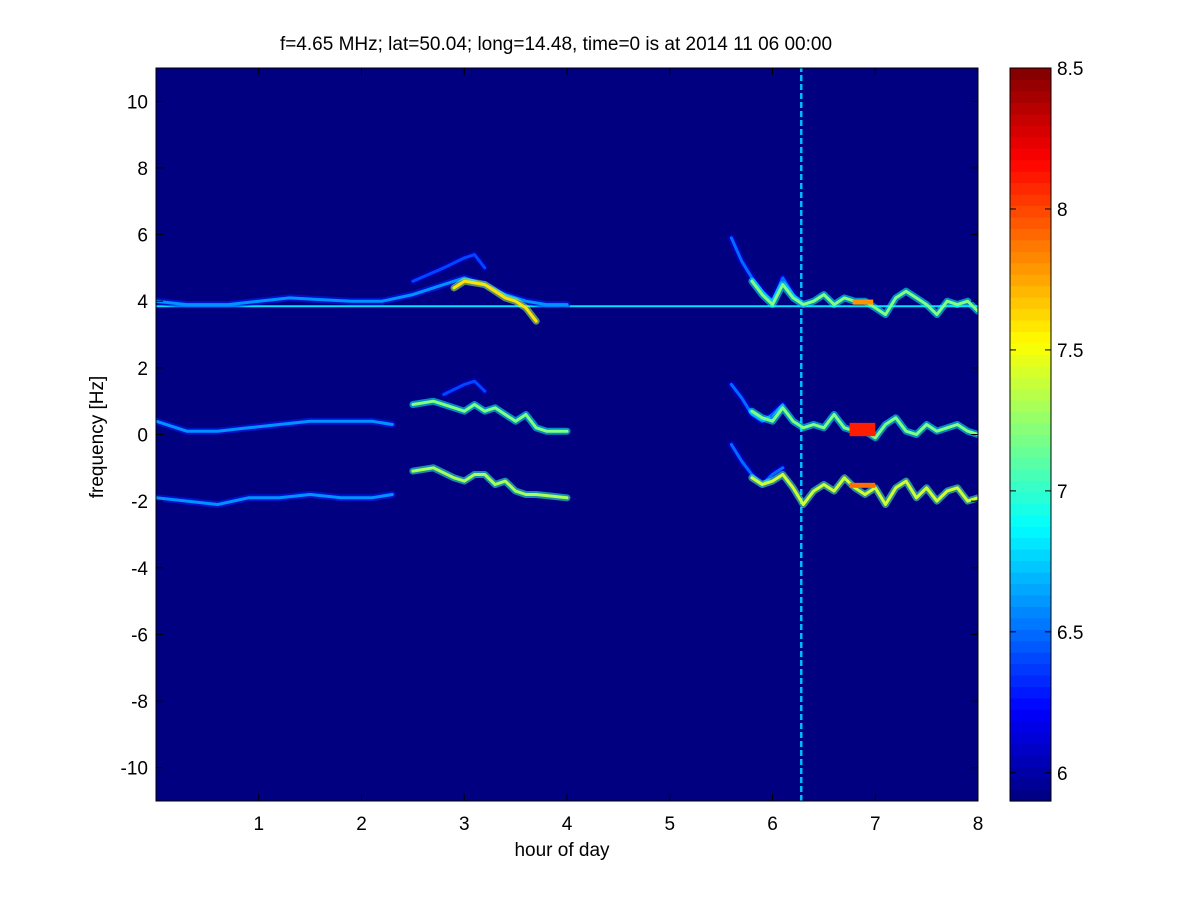 This screenshot has width=1201, height=901. Describe the element at coordinates (1062, 492) in the screenshot. I see `colorbar-tick-label: 7` at that location.